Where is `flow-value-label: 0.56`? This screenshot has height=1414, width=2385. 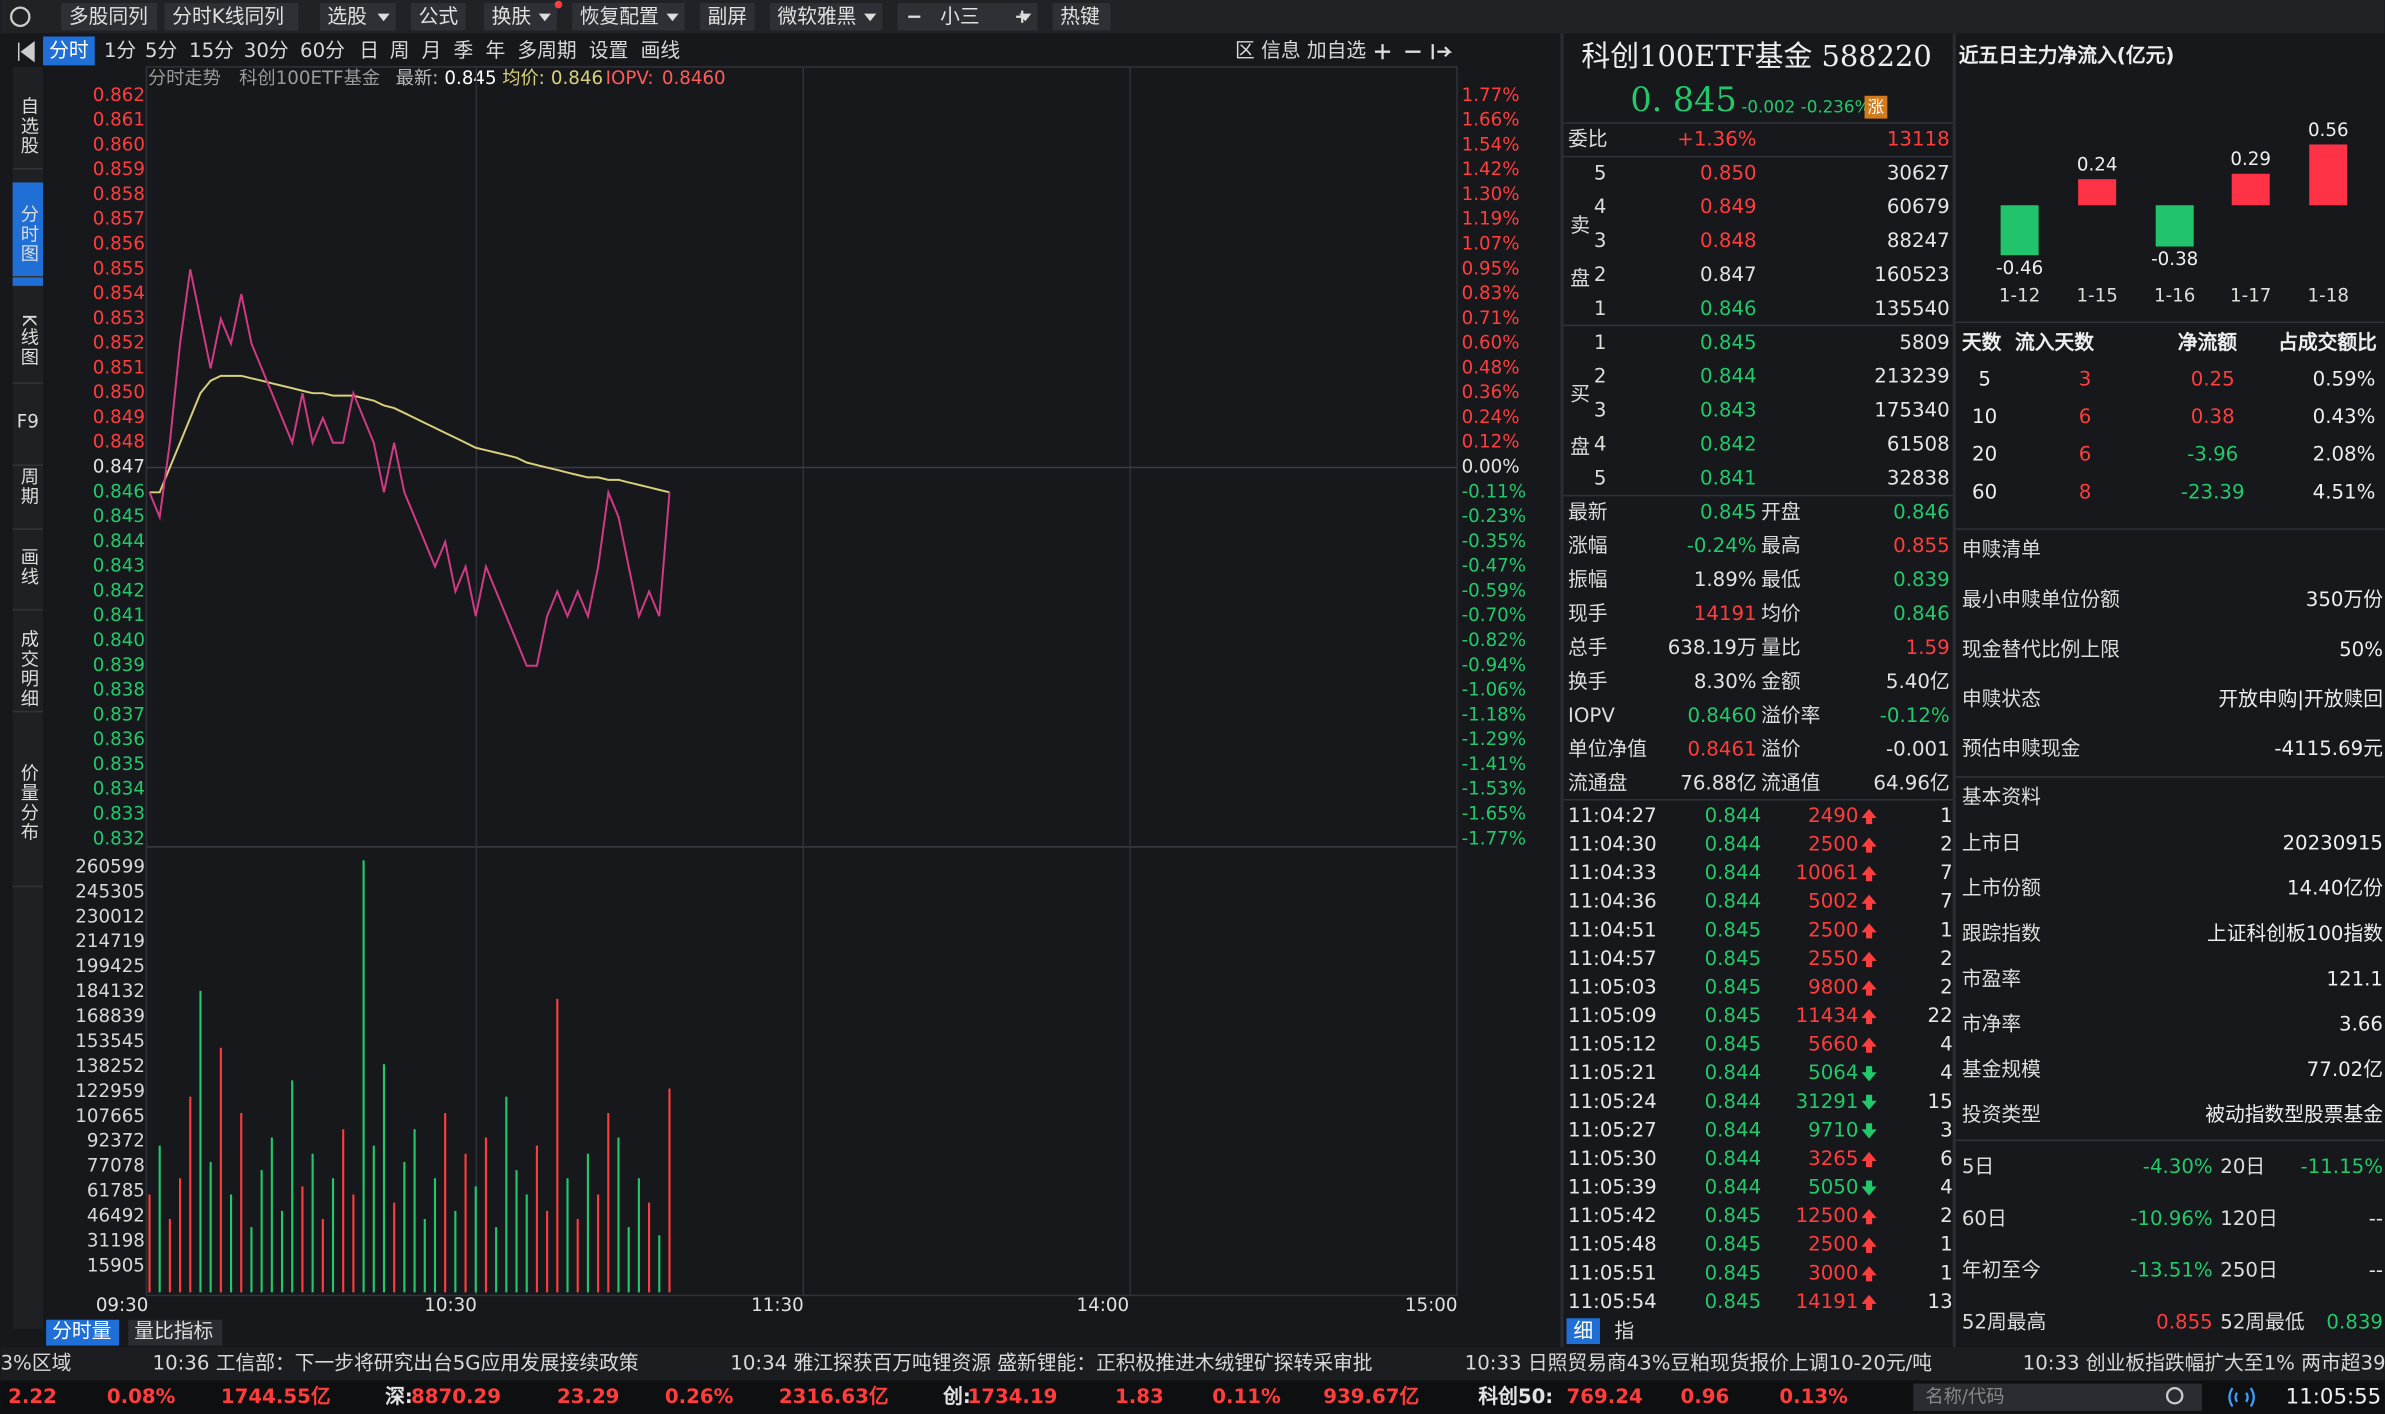 flow-value-label: 0.56 is located at coordinates (2328, 130).